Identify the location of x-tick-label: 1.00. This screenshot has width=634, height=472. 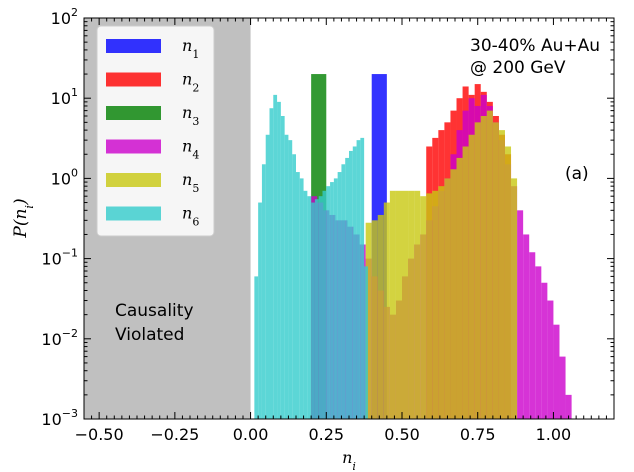
(554, 434).